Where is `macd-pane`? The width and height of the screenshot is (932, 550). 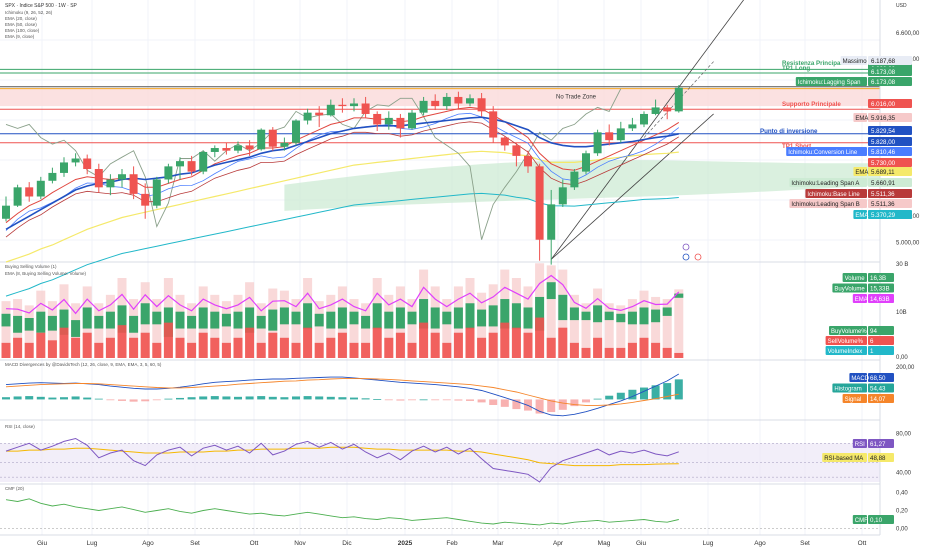
macd-pane is located at coordinates (342, 395).